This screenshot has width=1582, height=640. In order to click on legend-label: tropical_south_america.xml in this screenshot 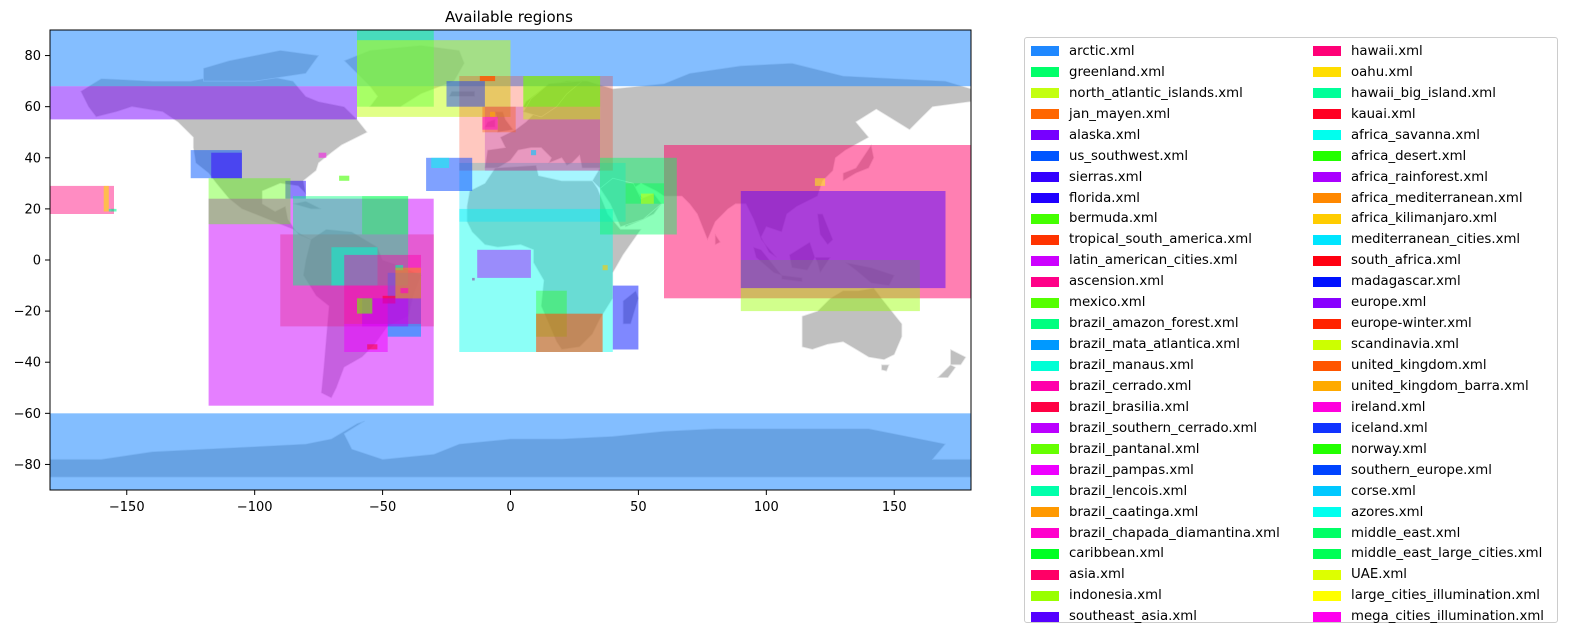, I will do `click(1160, 240)`.